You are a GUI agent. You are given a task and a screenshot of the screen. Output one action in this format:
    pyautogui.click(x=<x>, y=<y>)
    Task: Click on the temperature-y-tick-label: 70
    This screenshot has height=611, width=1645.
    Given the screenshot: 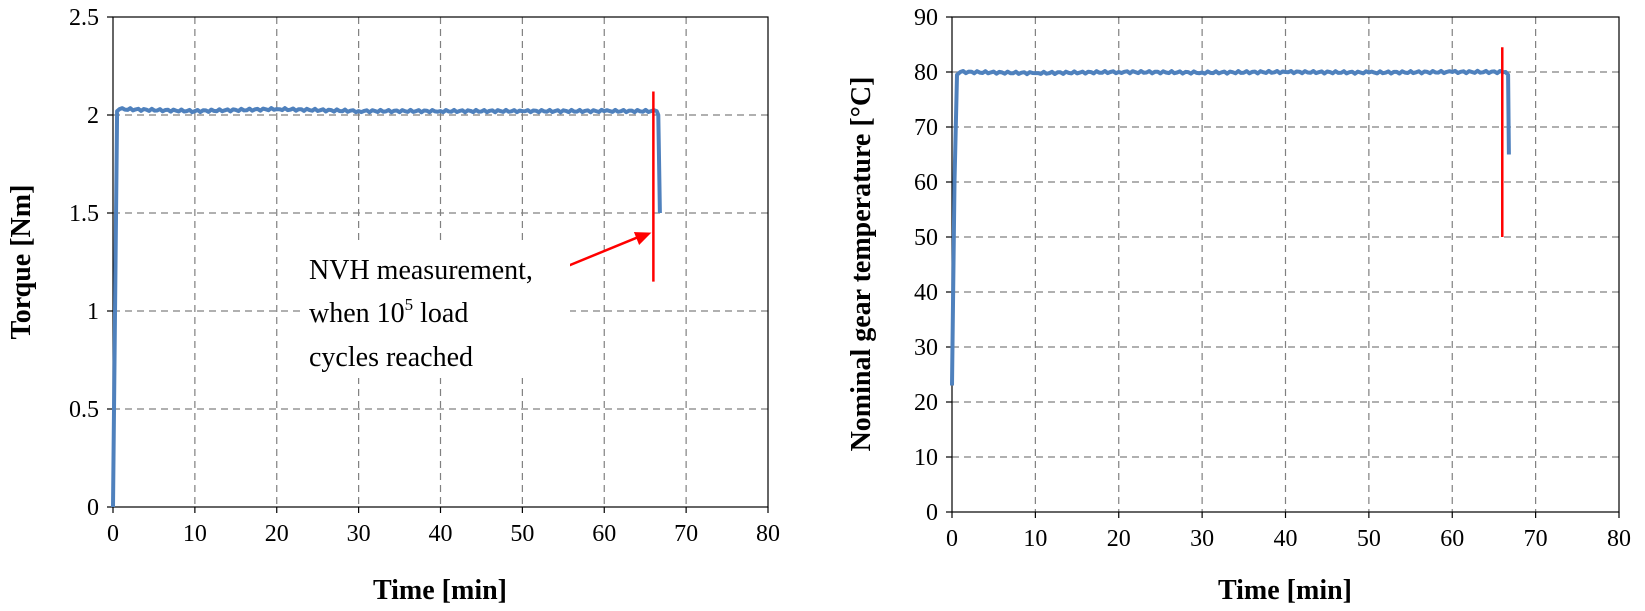 What is the action you would take?
    pyautogui.click(x=926, y=128)
    